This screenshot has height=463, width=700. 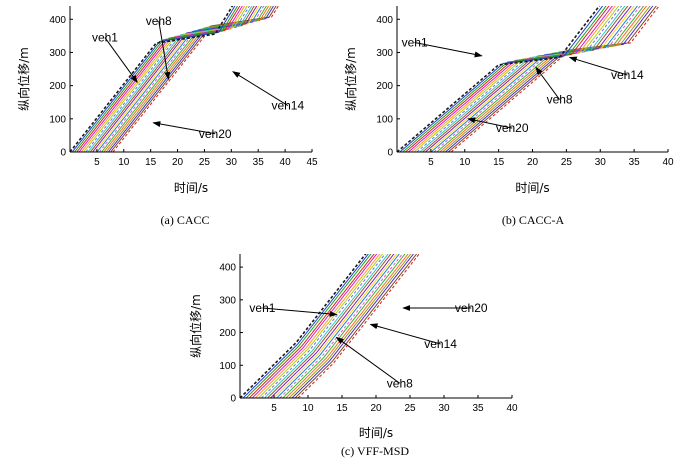 I want to click on series-line-veh15, so click(x=344, y=326).